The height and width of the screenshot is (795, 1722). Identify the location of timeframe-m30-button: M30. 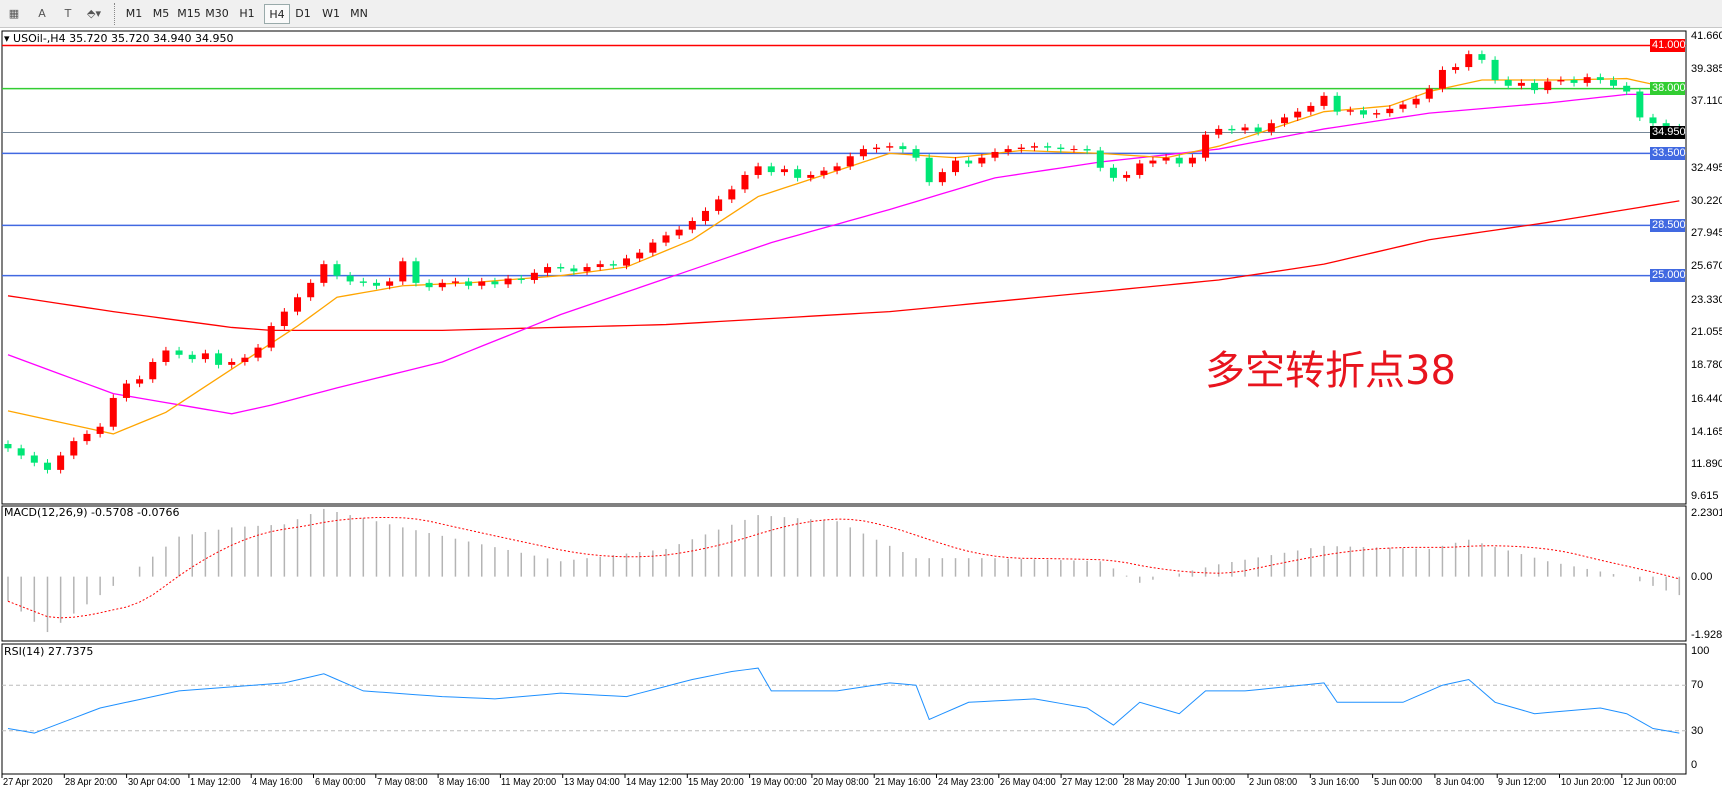
(217, 13).